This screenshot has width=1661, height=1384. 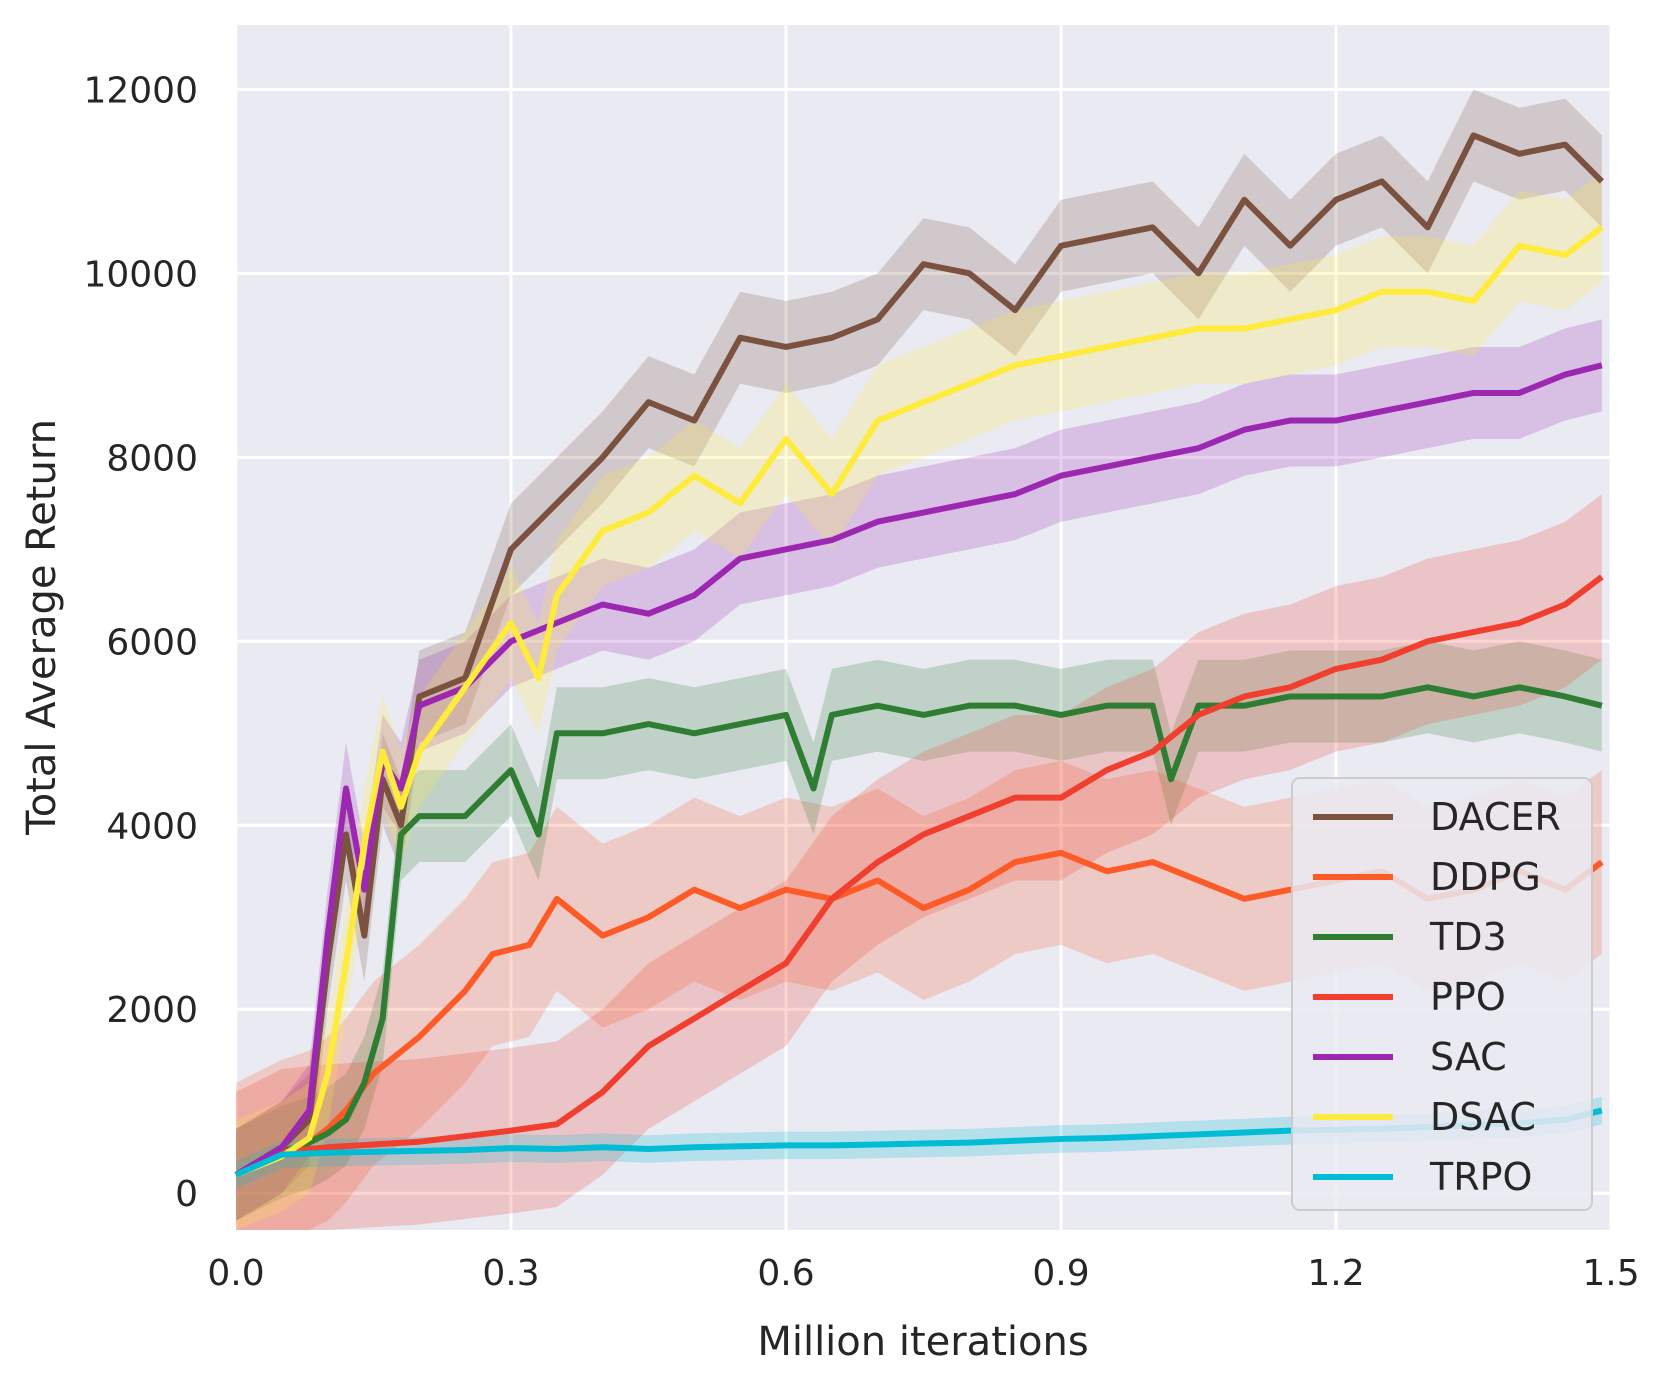 What do you see at coordinates (1480, 1177) in the screenshot?
I see `legend-label-trpo: TRPO` at bounding box center [1480, 1177].